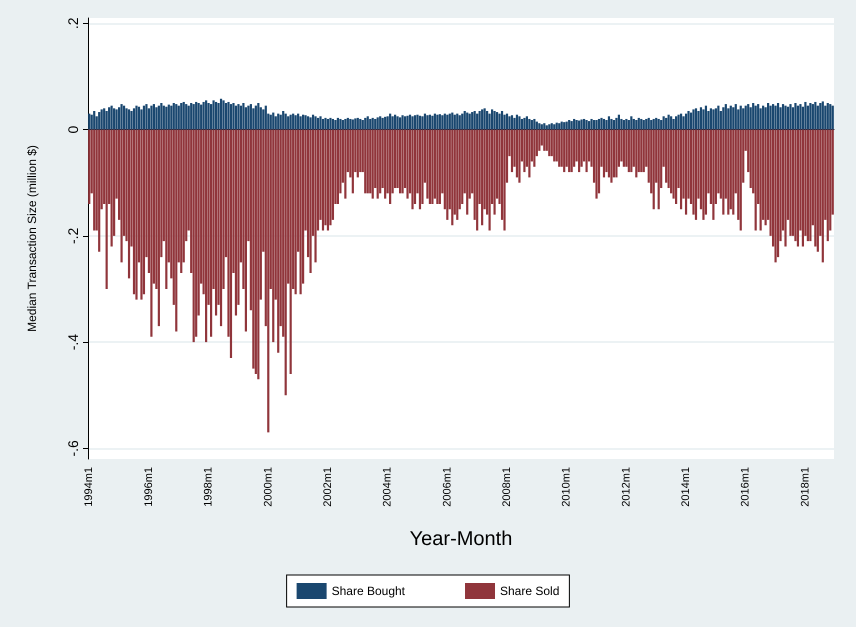 This screenshot has height=627, width=856. What do you see at coordinates (369, 591) in the screenshot?
I see `legend-label: Share Bought` at bounding box center [369, 591].